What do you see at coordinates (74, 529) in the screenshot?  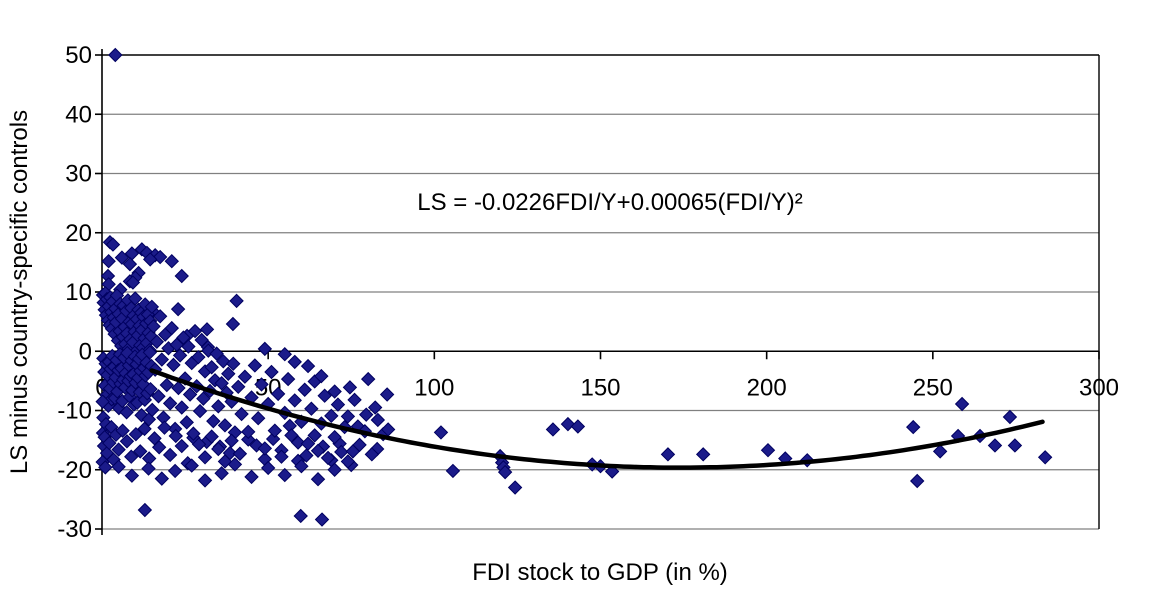 I see `y-tick-label: -30` at bounding box center [74, 529].